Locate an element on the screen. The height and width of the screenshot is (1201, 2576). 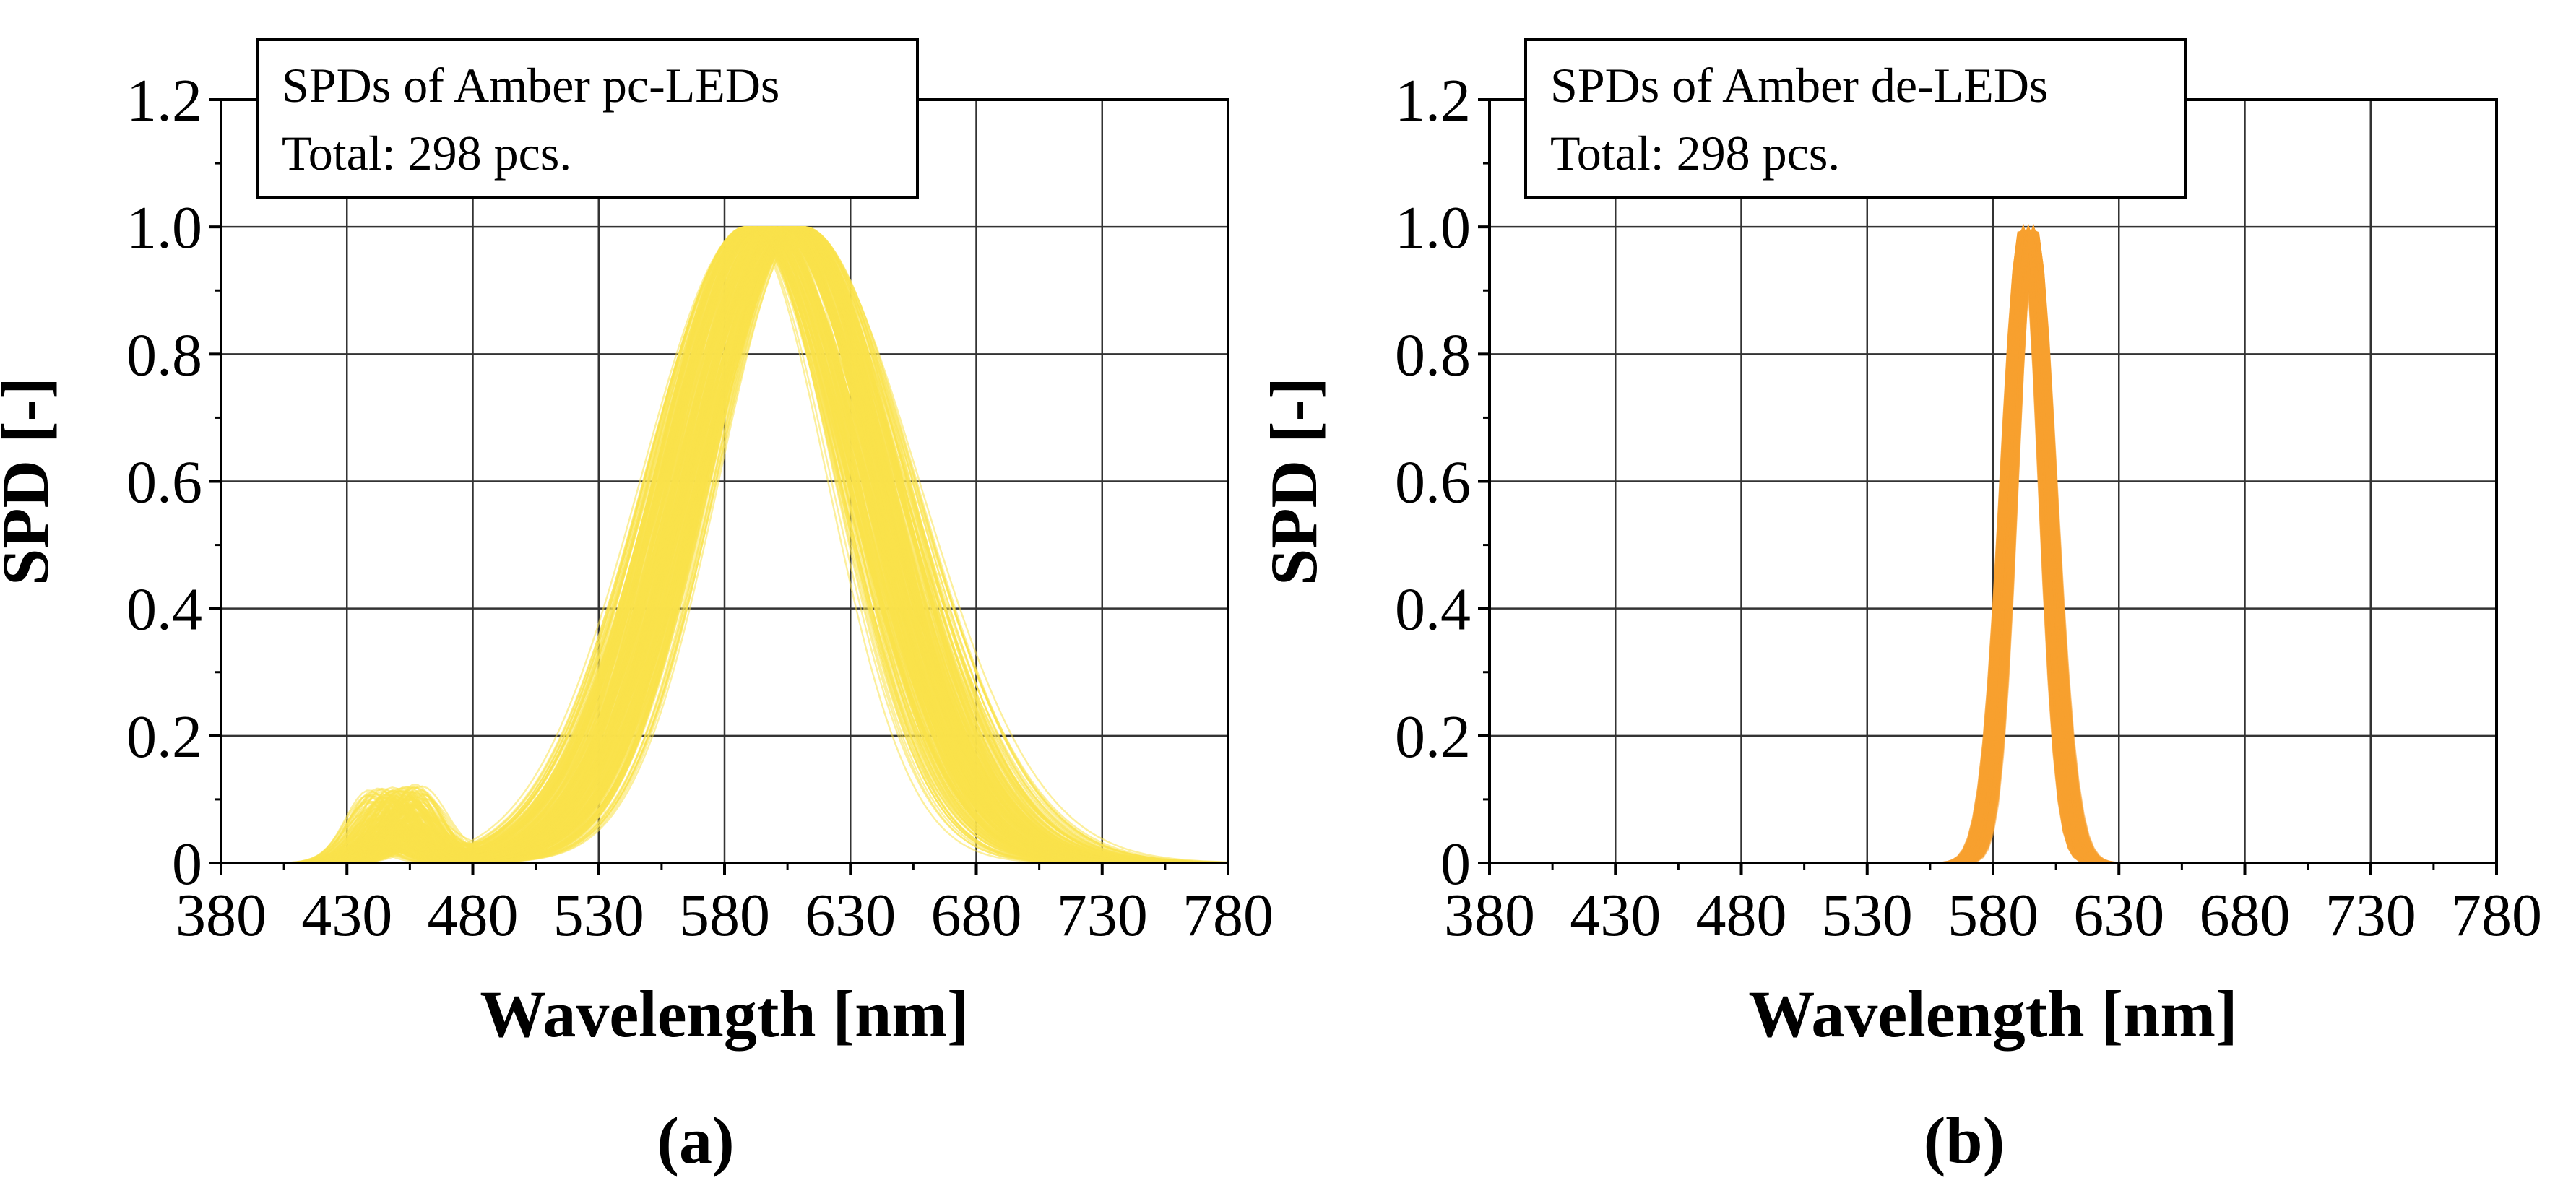
x-axis-title-a: Wavelength [nm] is located at coordinates (724, 1014).